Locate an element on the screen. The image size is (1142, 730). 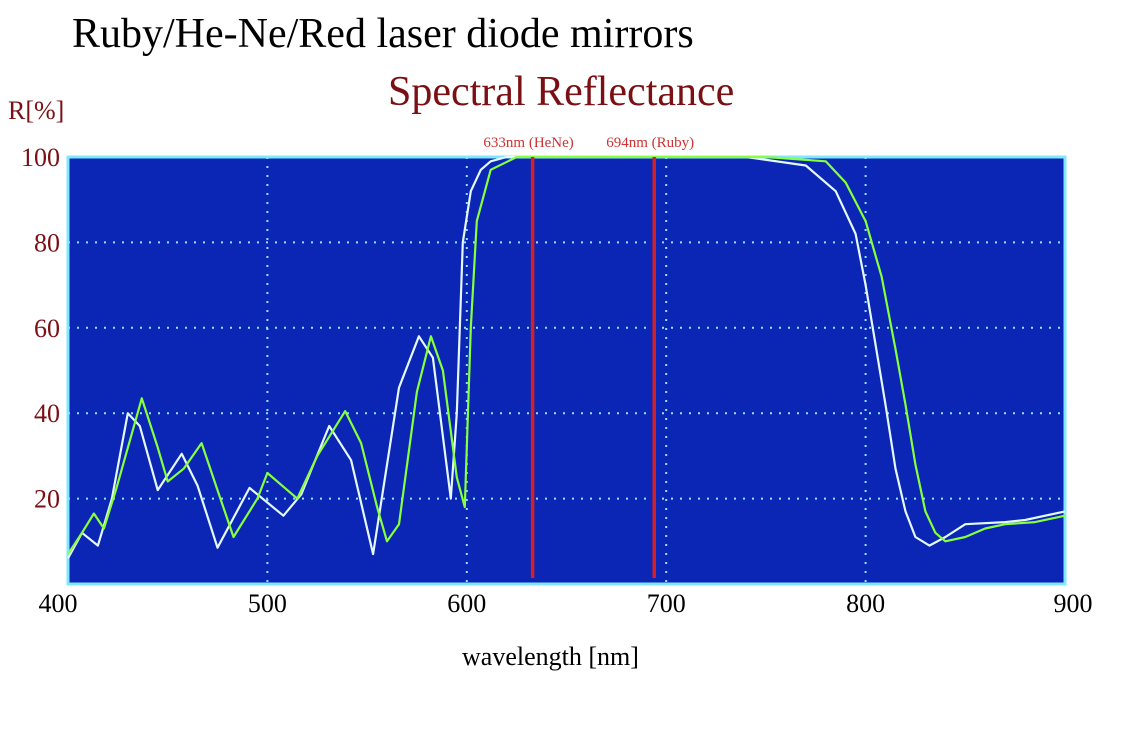
chart-subtitle: Spectral Reflectance is located at coordinates (561, 92).